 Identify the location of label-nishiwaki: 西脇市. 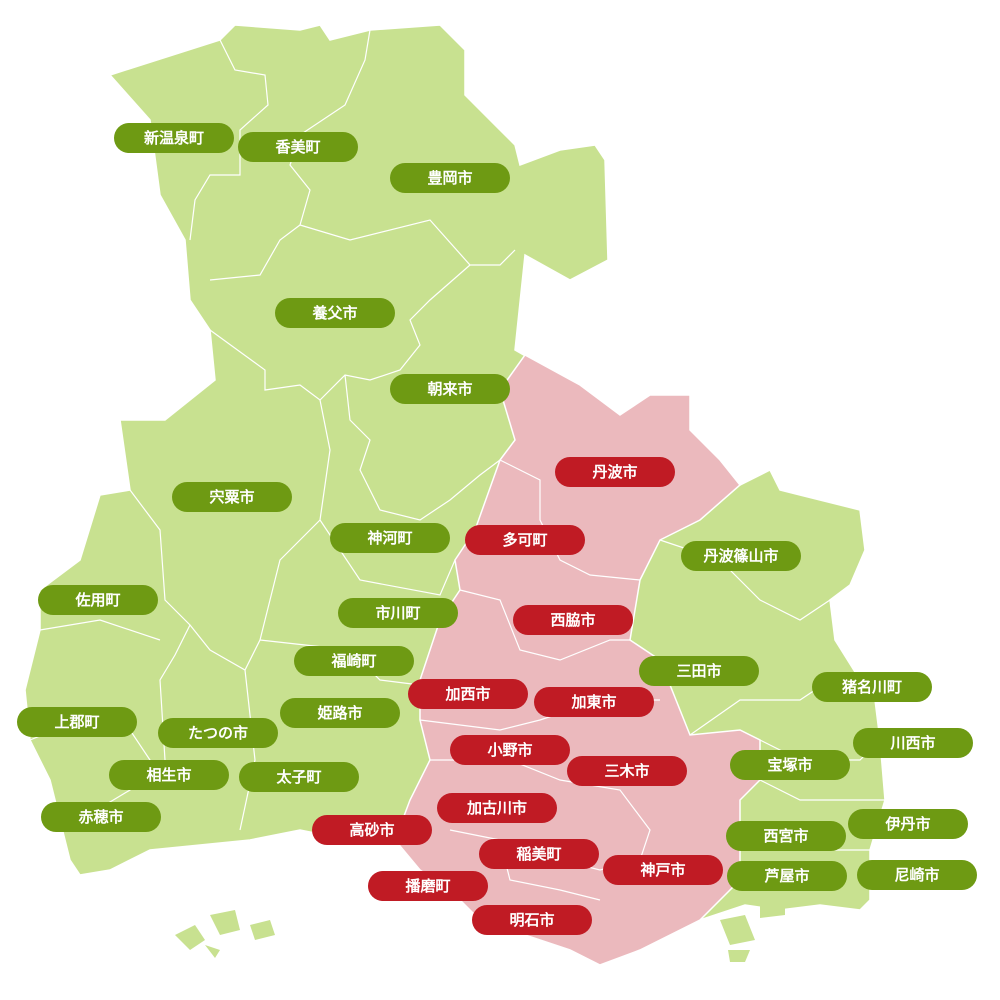
(573, 620).